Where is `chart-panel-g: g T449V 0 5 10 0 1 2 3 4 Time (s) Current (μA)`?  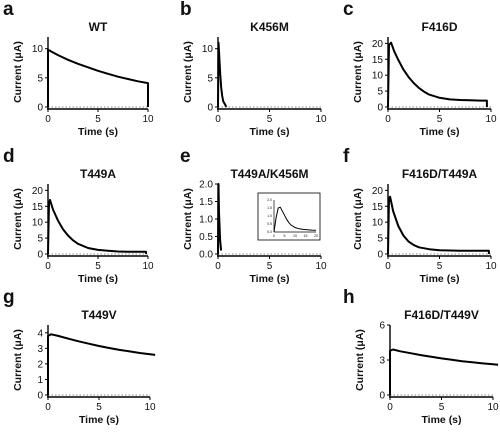
chart-panel-g: g T449V 0 5 10 0 1 2 3 4 Time (s) Current (μA) is located at coordinates (79, 356).